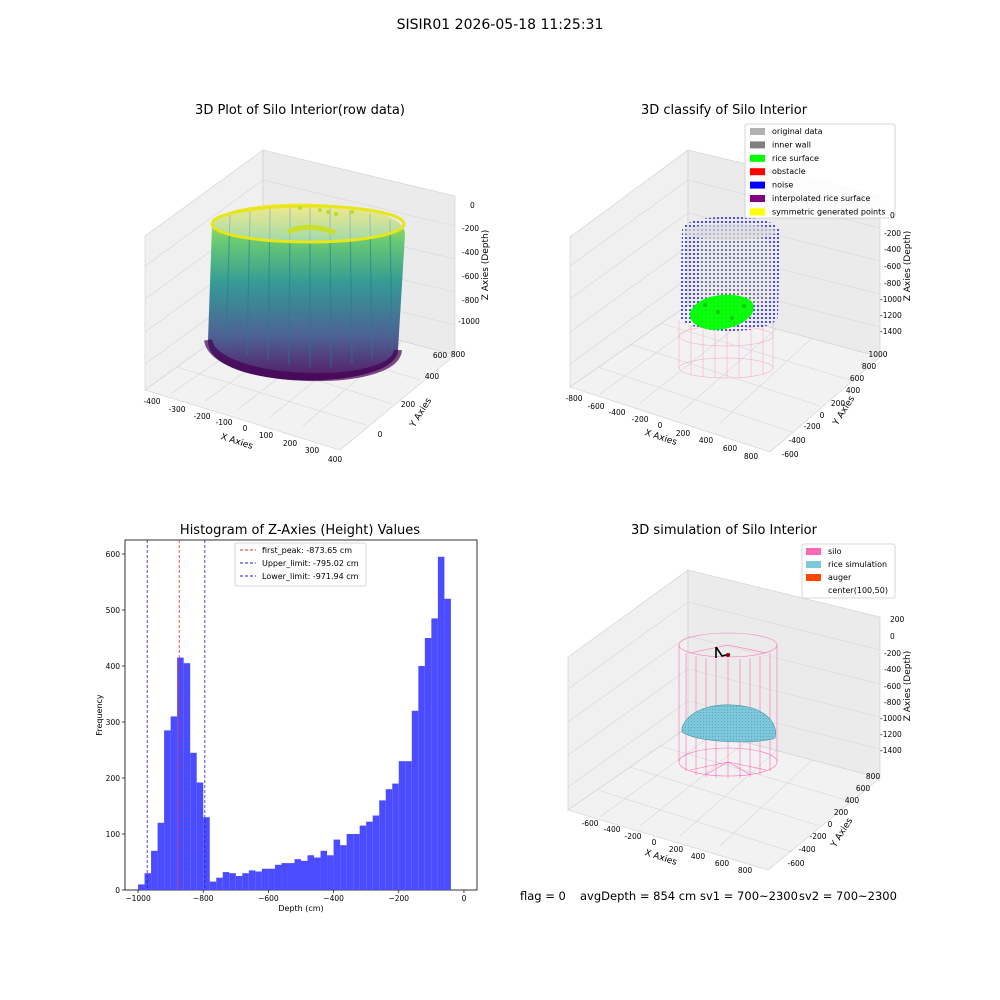  Describe the element at coordinates (892, 686) in the screenshot. I see `panel4-z-tick: -600` at that location.